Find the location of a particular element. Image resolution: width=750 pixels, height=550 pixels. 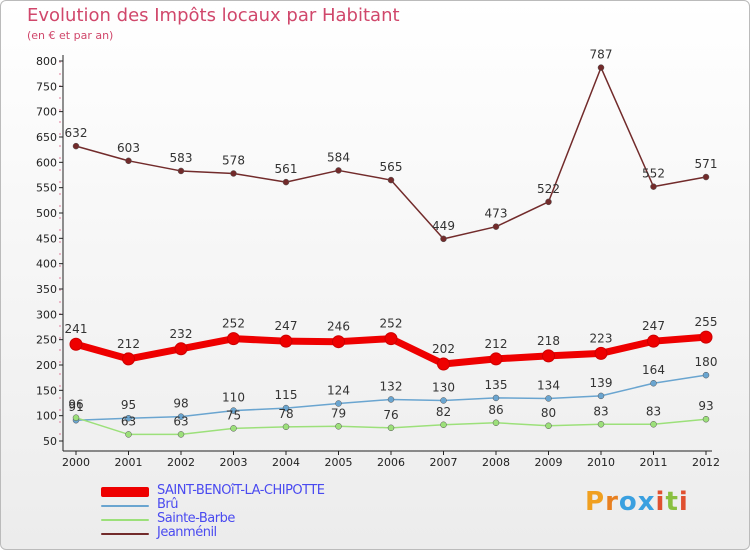

data-label: 255 is located at coordinates (706, 322).